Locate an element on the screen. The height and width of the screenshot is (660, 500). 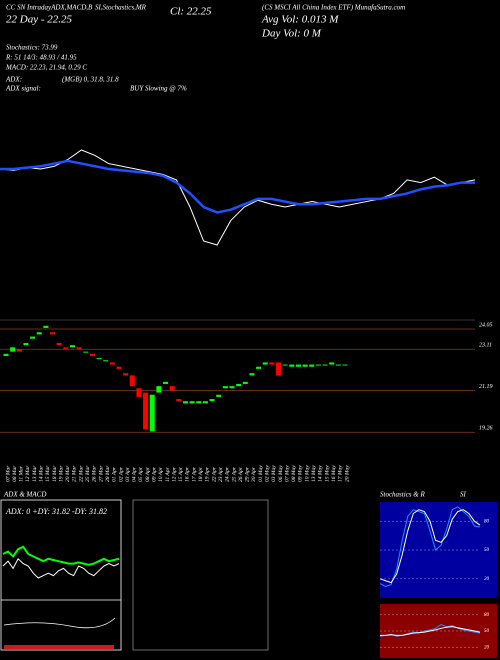
x-tick-label: 06 May is located at coordinates (281, 473).